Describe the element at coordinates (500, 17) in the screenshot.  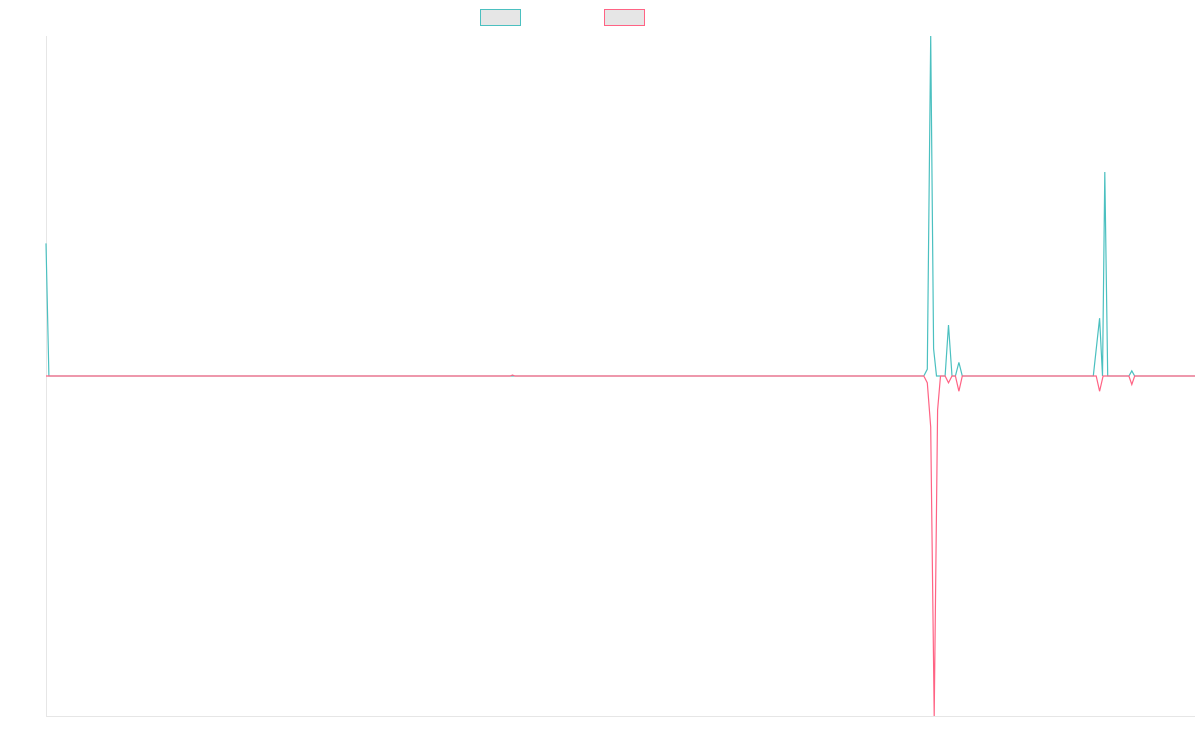
I see `legend-swatch-a` at that location.